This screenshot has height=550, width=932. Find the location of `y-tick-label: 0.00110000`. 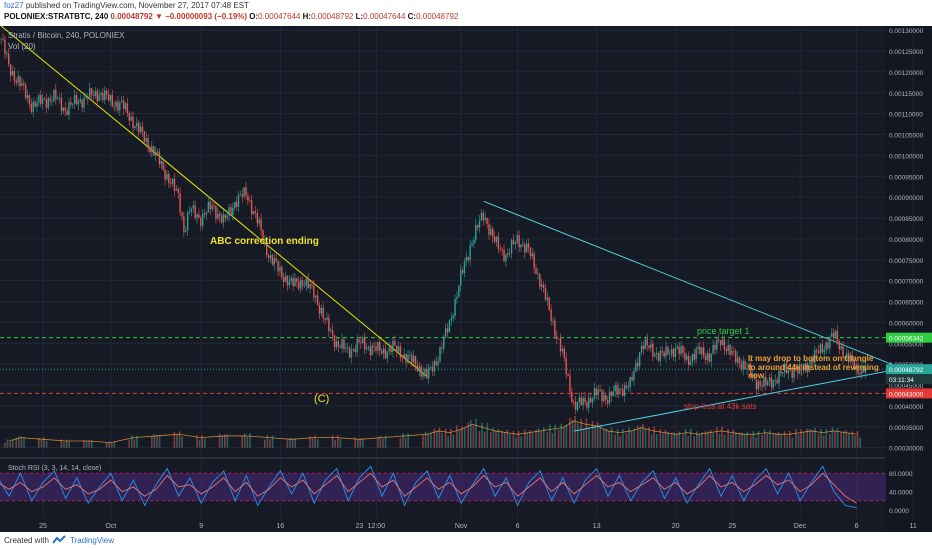

y-tick-label: 0.00110000 is located at coordinates (906, 115).